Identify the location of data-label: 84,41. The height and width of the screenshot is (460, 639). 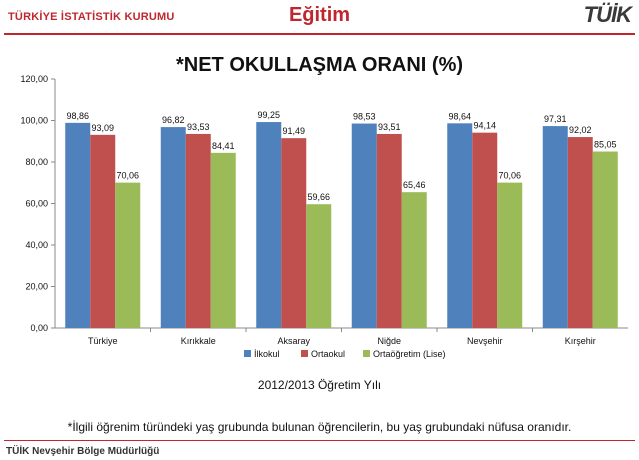
(223, 146).